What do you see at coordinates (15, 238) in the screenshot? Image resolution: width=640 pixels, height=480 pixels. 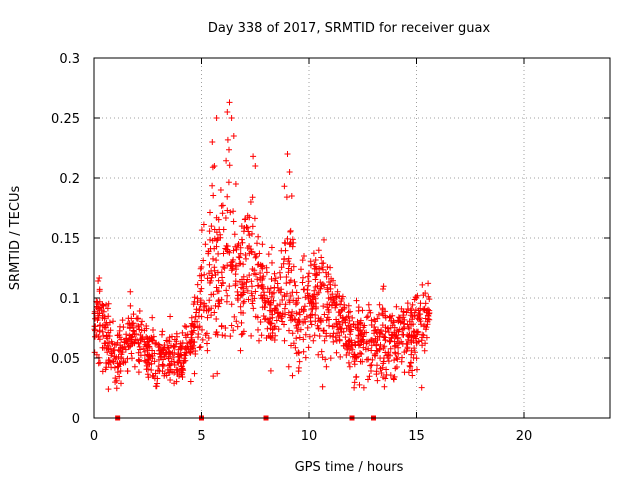 I see `y-axis-label: SRMTID / TECUs` at bounding box center [15, 238].